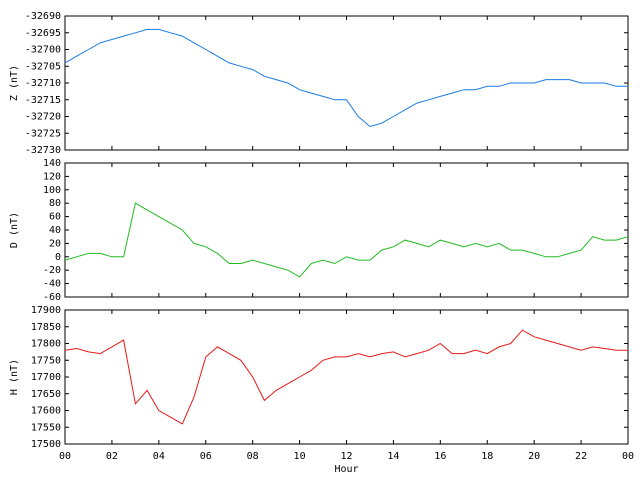  I want to click on x-tick-label: 10, so click(300, 456).